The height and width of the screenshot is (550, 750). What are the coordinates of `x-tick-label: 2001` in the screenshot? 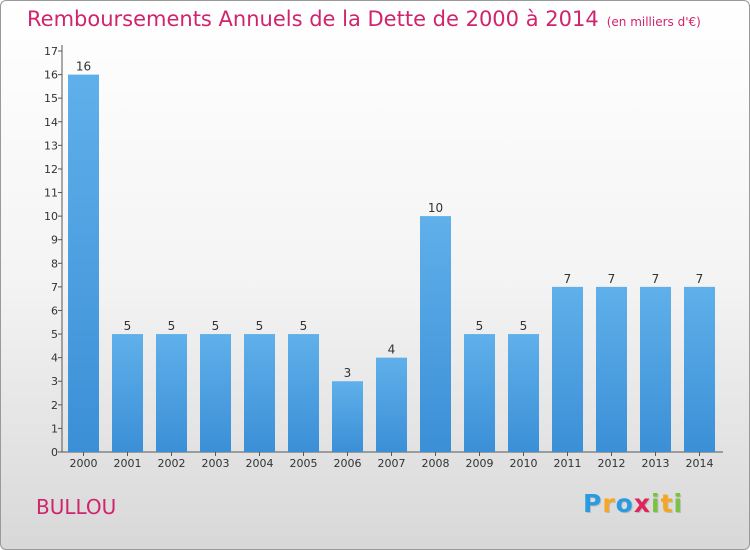 It's located at (128, 463).